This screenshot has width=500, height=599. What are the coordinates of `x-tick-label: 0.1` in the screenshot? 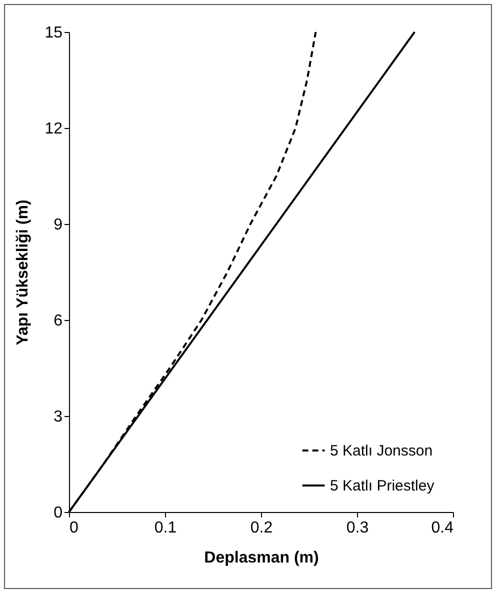 It's located at (165, 528).